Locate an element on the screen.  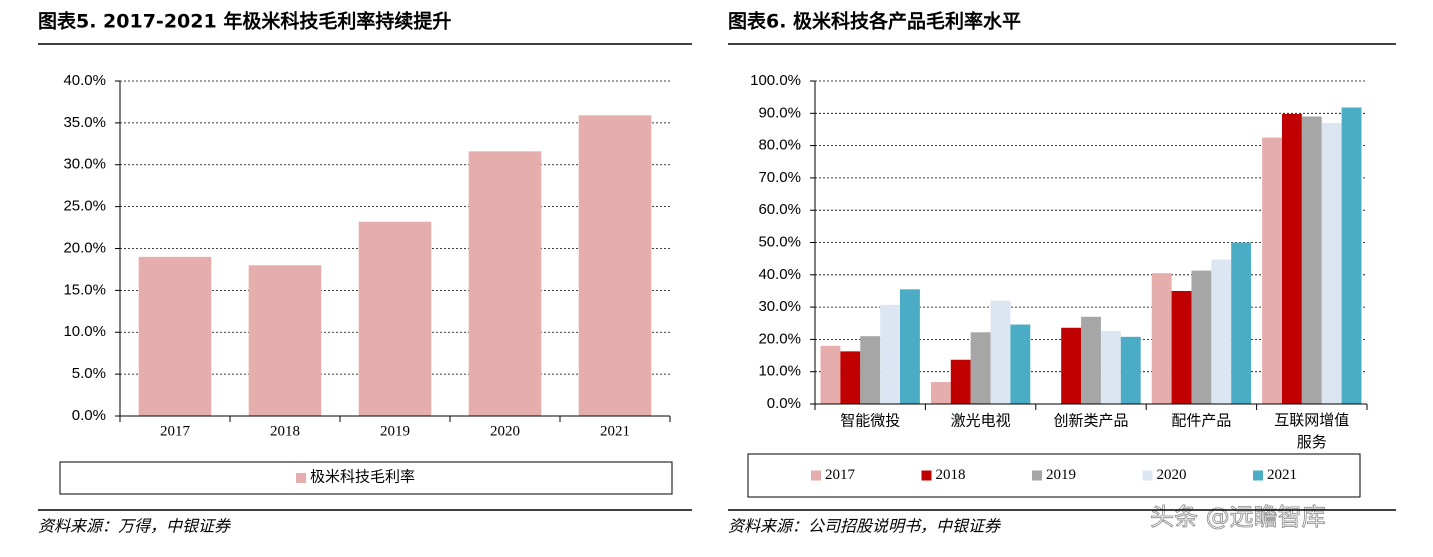
chart-title: 图表5. 2017-2021 年极米科技毛利率持续提升 is located at coordinates (244, 21).